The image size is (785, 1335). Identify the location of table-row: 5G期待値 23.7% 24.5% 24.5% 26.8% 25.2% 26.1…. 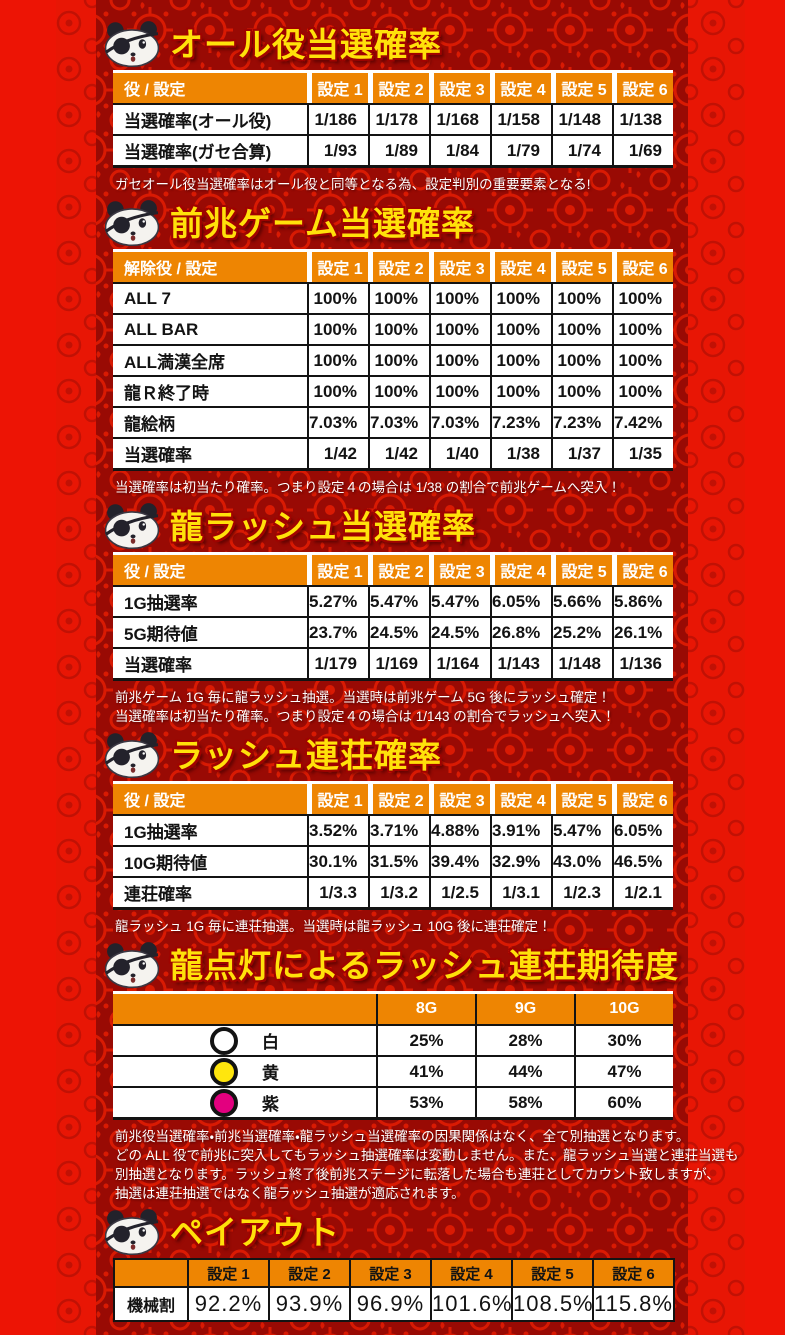
(393, 631).